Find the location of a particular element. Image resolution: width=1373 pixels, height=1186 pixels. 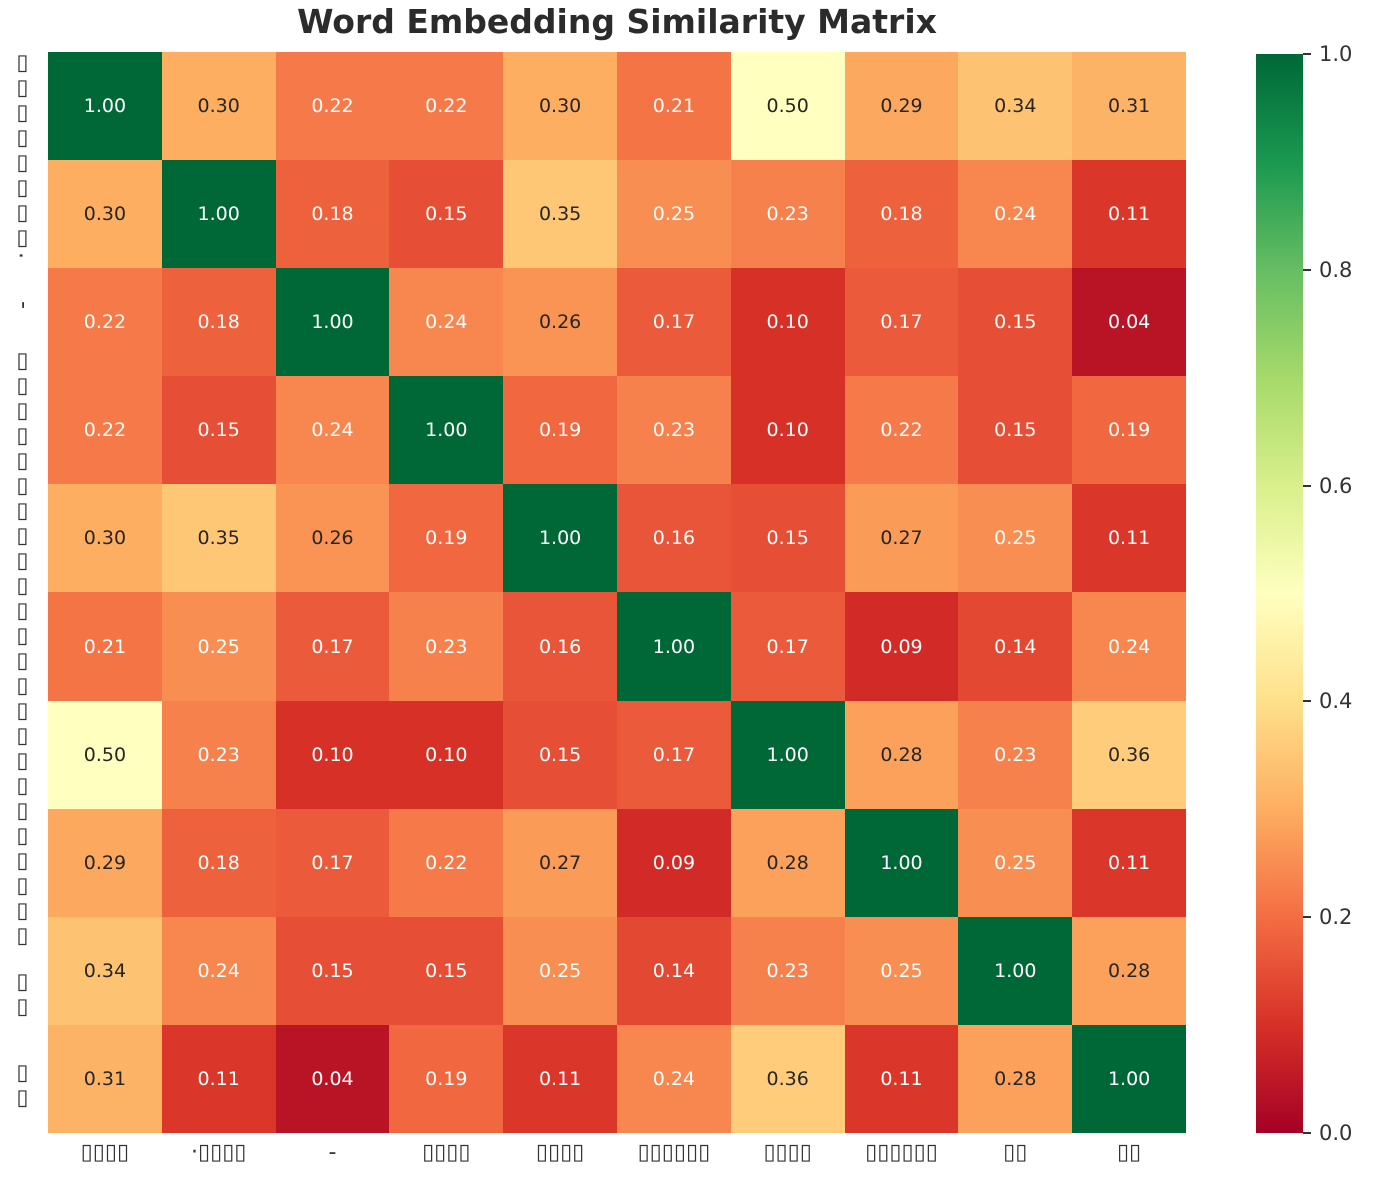

colorbar: 1.0 0.8 0.6 0.4 0.2 0.0 is located at coordinates (1304, 593).